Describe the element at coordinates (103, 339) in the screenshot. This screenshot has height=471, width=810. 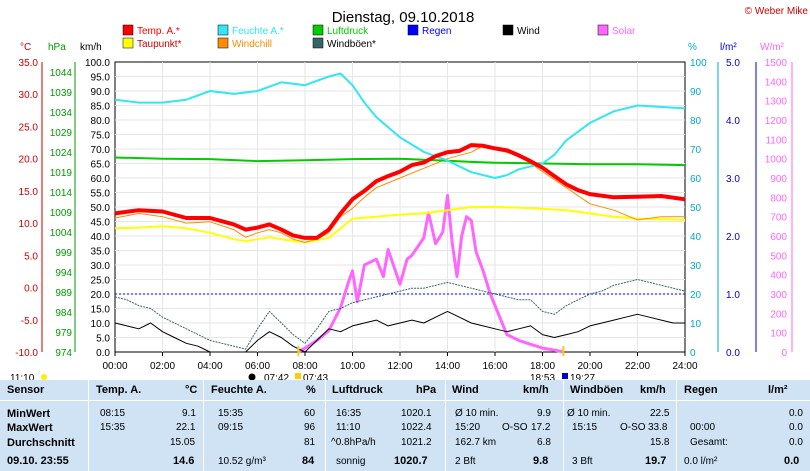
I see `tick-wind: 5.0` at that location.